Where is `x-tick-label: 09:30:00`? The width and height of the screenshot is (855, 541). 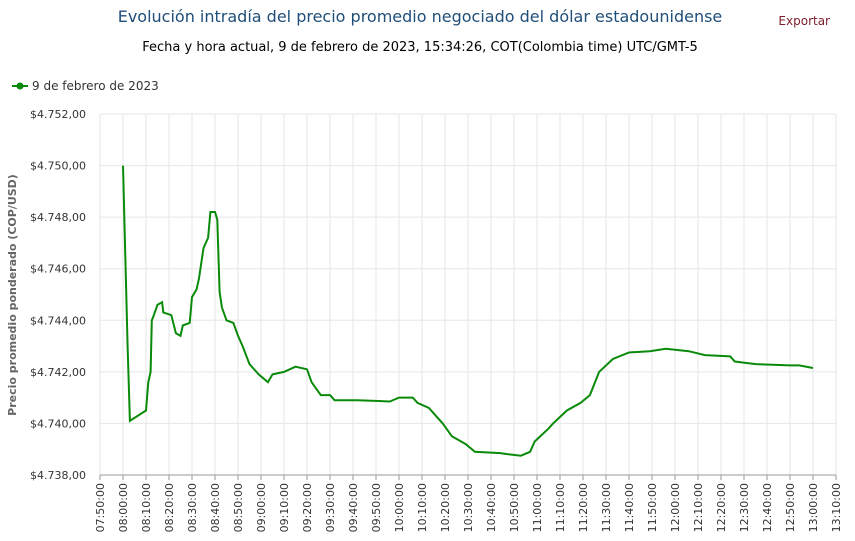
x-tick-label: 09:30:00 is located at coordinates (330, 507).